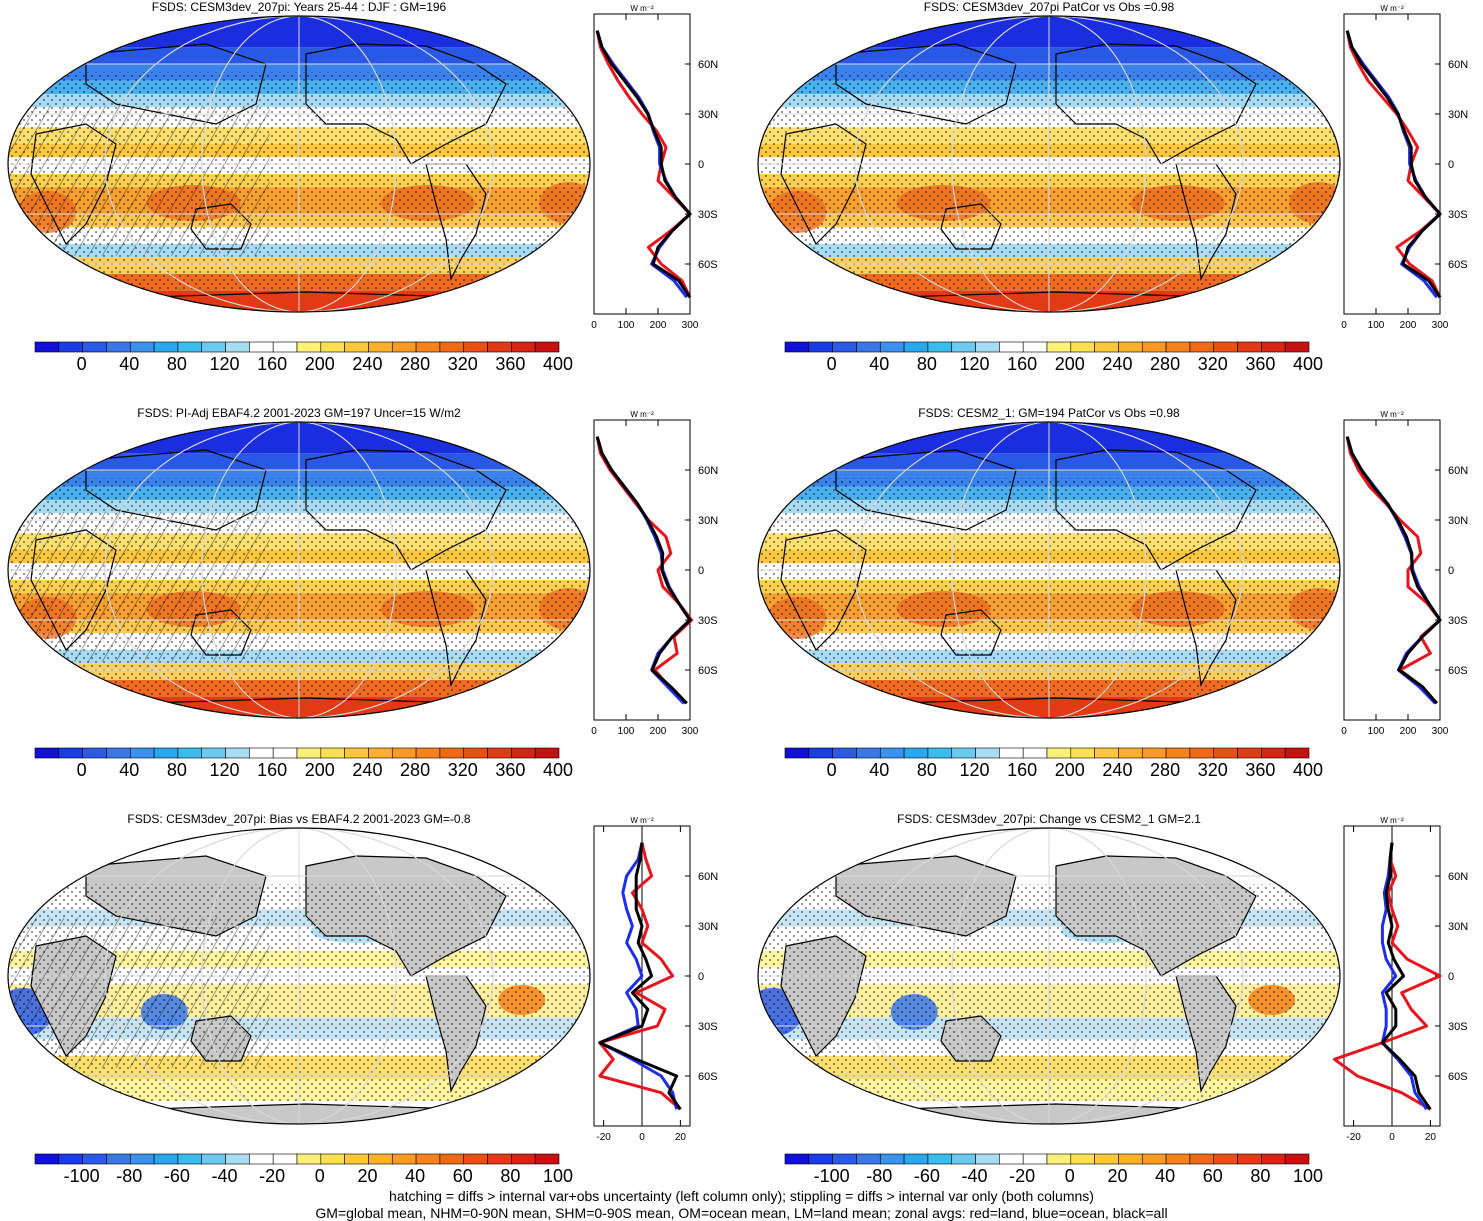 The width and height of the screenshot is (1483, 1221). What do you see at coordinates (1408, 325) in the screenshot?
I see `zonal-x-tick-label: 200` at bounding box center [1408, 325].